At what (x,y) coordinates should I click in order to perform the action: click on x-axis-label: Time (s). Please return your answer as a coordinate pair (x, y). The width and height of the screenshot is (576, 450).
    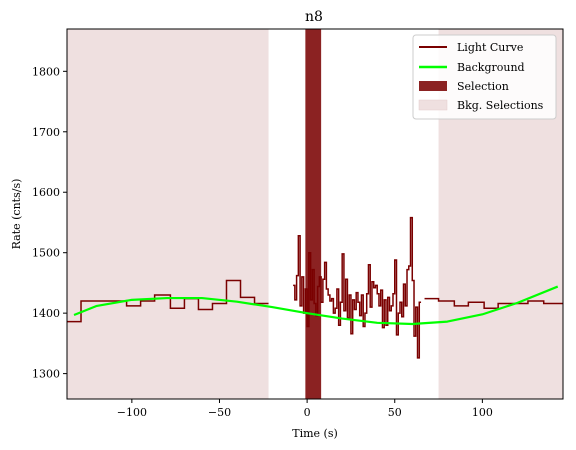
    Looking at the image, I should click on (315, 433).